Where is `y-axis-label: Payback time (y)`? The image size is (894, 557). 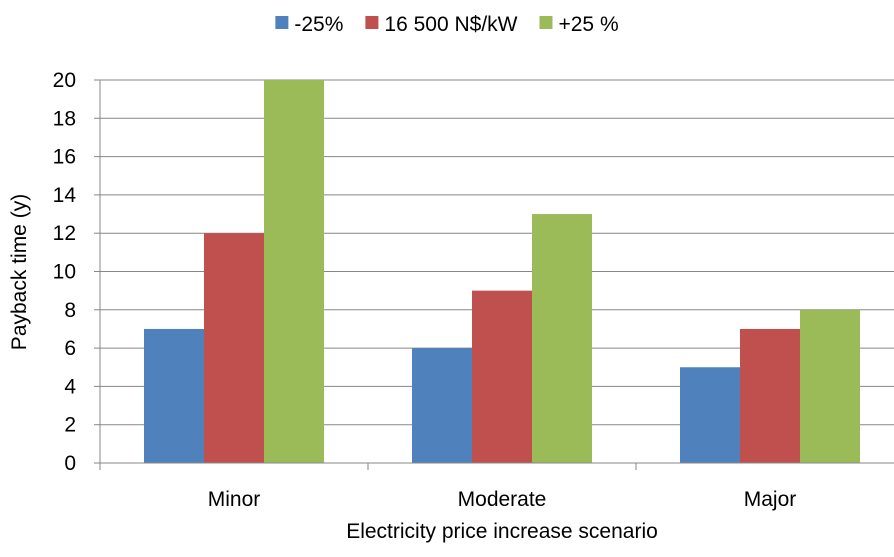 y-axis-label: Payback time (y) is located at coordinates (19, 272).